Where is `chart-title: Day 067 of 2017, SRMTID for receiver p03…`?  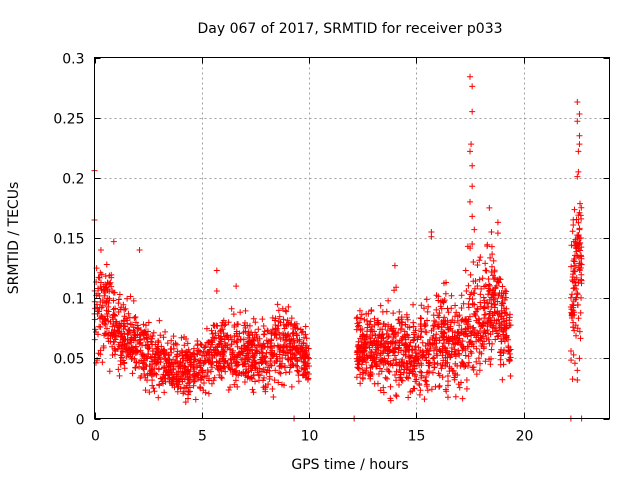
chart-title: Day 067 of 2017, SRMTID for receiver p03… is located at coordinates (349, 29).